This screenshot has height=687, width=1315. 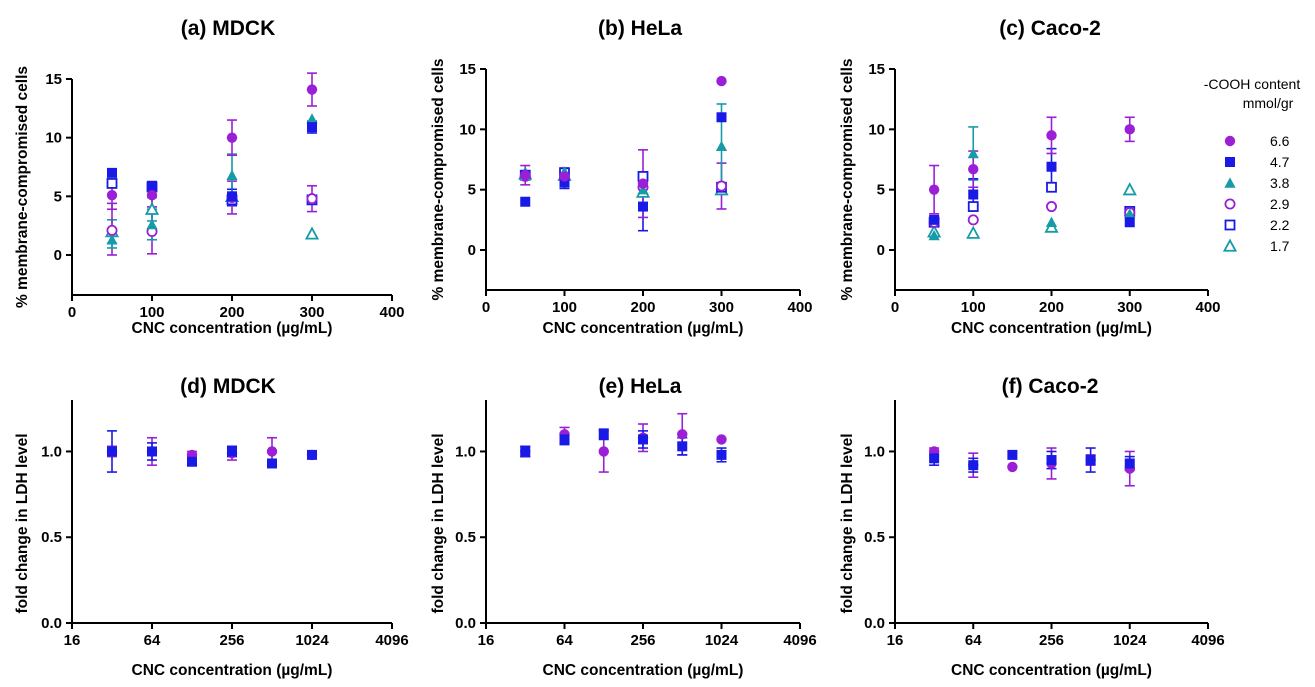 I want to click on x-tick-label: 400, so click(x=391, y=312).